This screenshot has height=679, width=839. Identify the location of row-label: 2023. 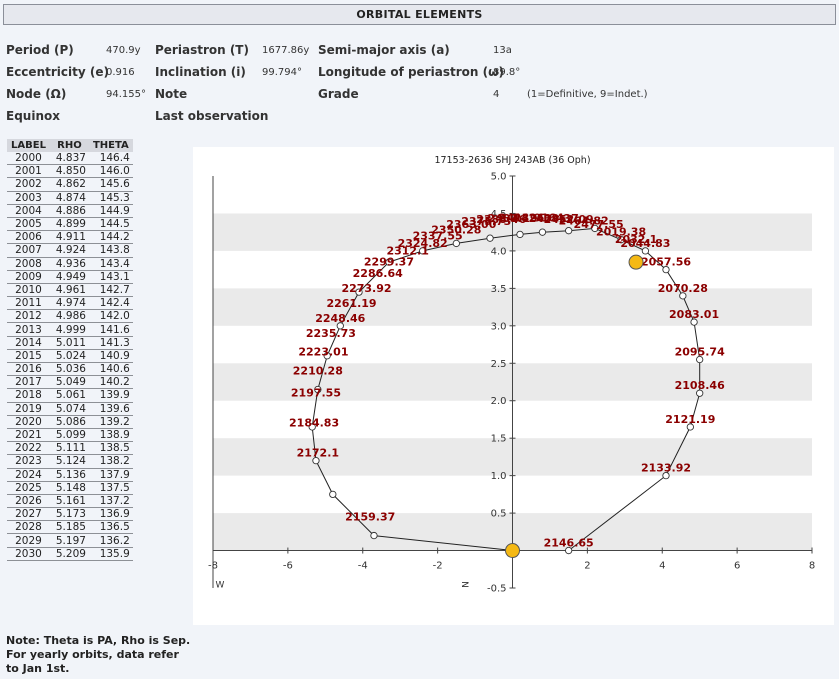
(28, 461).